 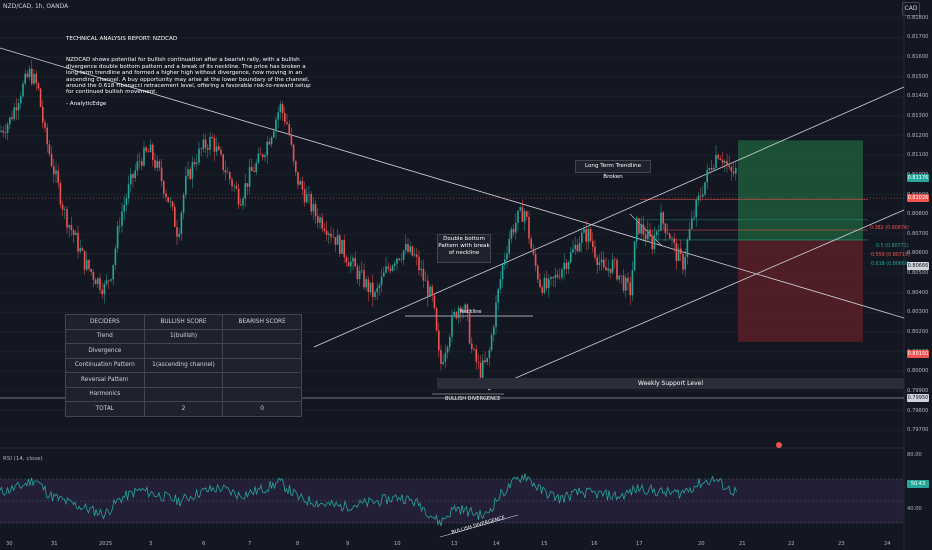 What do you see at coordinates (892, 246) in the screenshot?
I see `fib-5-label: 0.5 (0.80771)` at bounding box center [892, 246].